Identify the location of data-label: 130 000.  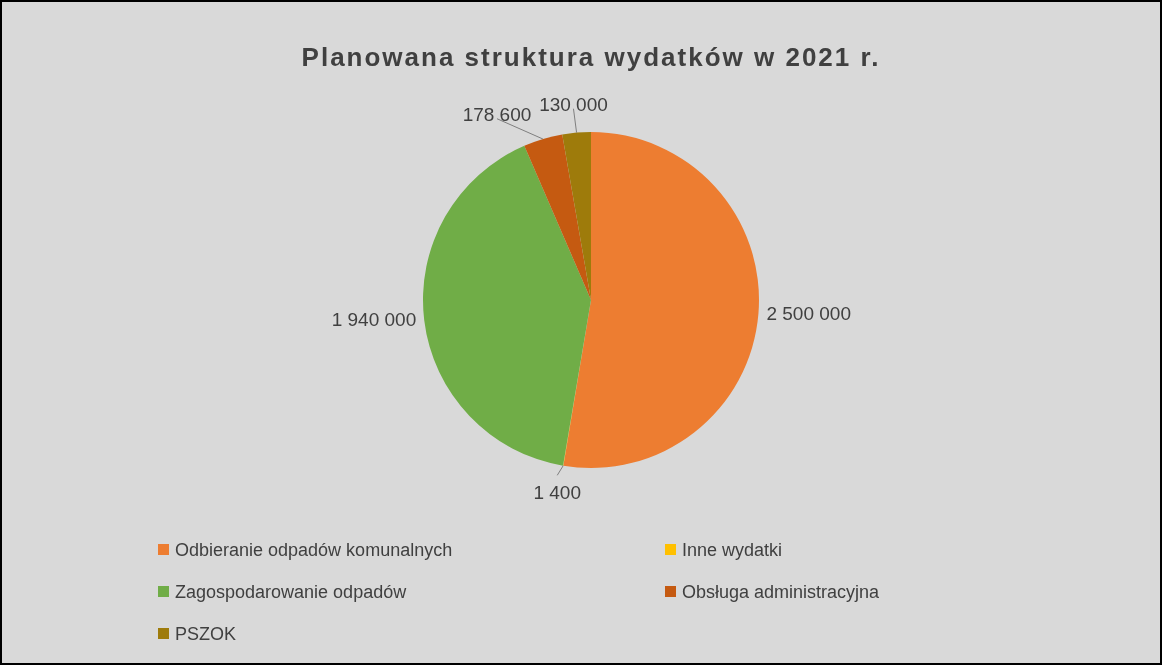
(573, 104).